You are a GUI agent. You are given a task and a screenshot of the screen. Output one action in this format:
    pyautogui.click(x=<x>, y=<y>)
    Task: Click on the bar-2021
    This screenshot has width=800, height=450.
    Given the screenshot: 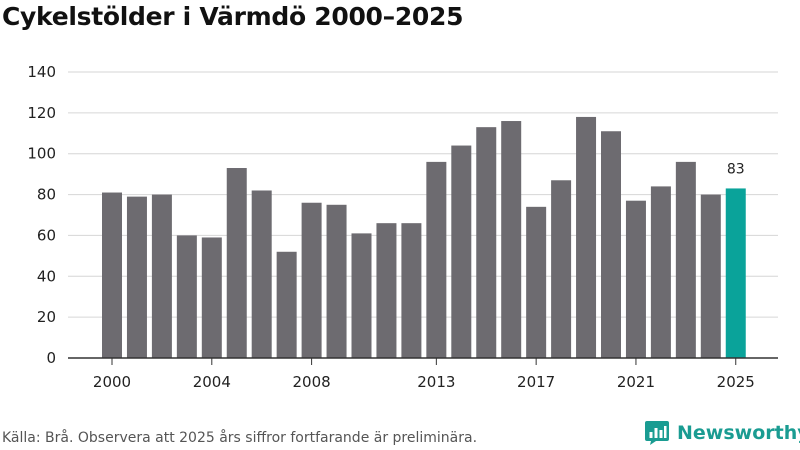 What is the action you would take?
    pyautogui.click(x=635, y=279)
    